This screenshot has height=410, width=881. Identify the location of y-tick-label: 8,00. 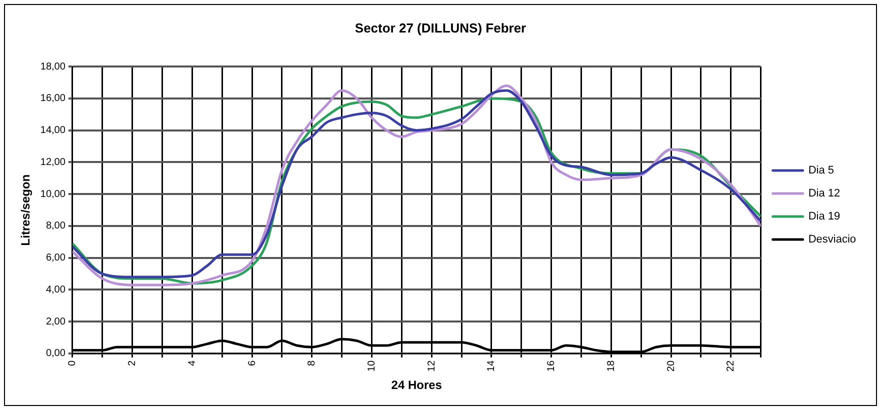
(56, 226).